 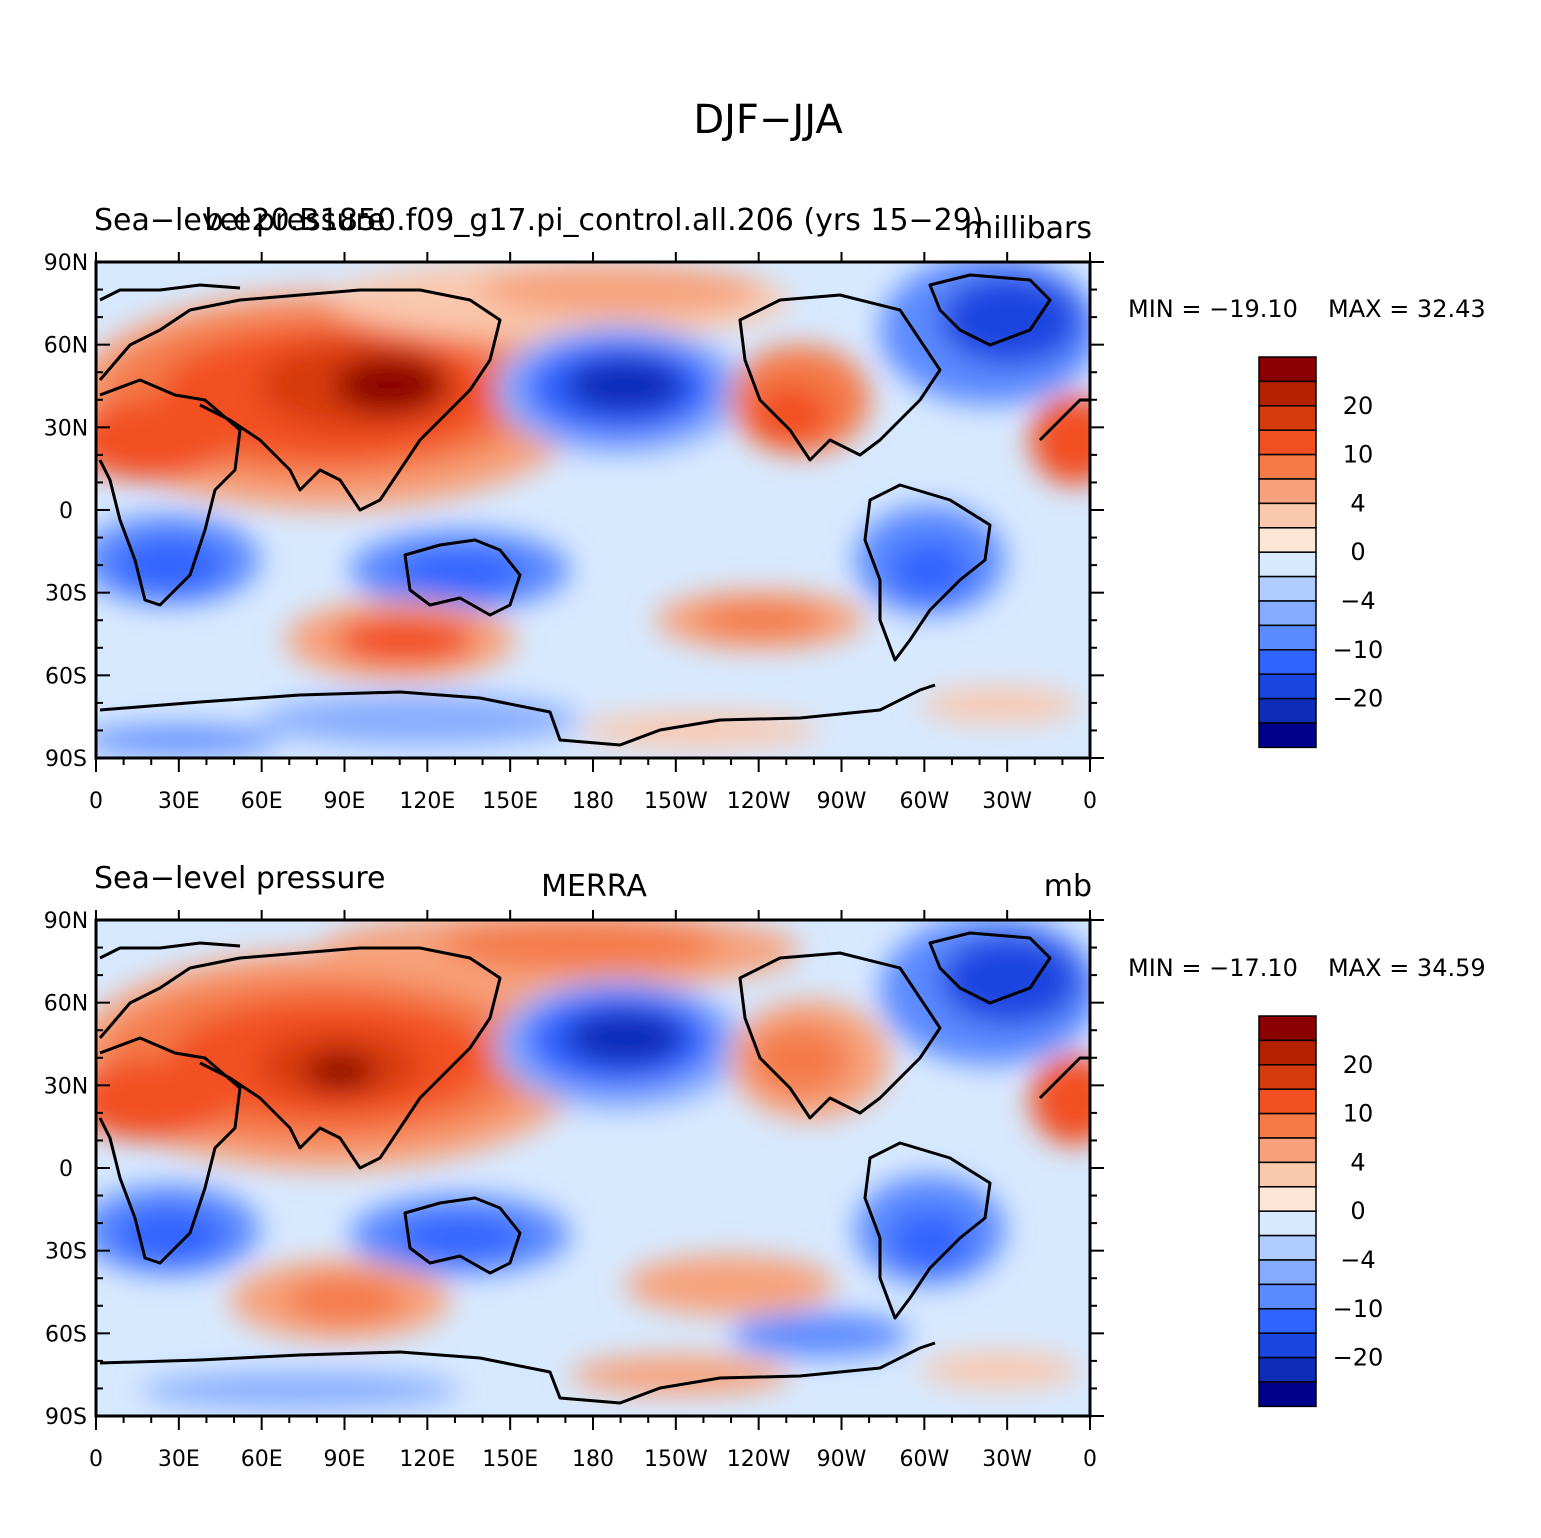 What do you see at coordinates (66, 263) in the screenshot?
I see `lat-tick-label: 90N` at bounding box center [66, 263].